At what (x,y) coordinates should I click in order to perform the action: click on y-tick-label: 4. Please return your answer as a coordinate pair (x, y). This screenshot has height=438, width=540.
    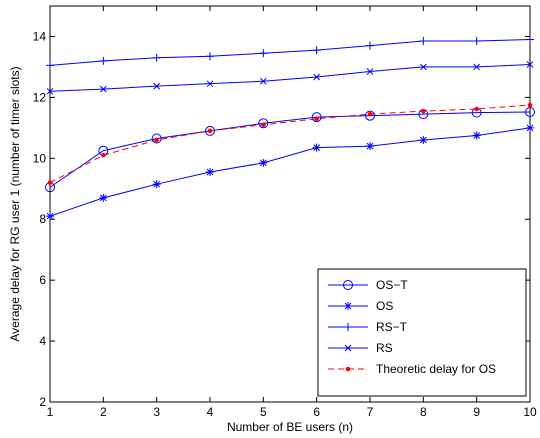
    Looking at the image, I should click on (42, 341).